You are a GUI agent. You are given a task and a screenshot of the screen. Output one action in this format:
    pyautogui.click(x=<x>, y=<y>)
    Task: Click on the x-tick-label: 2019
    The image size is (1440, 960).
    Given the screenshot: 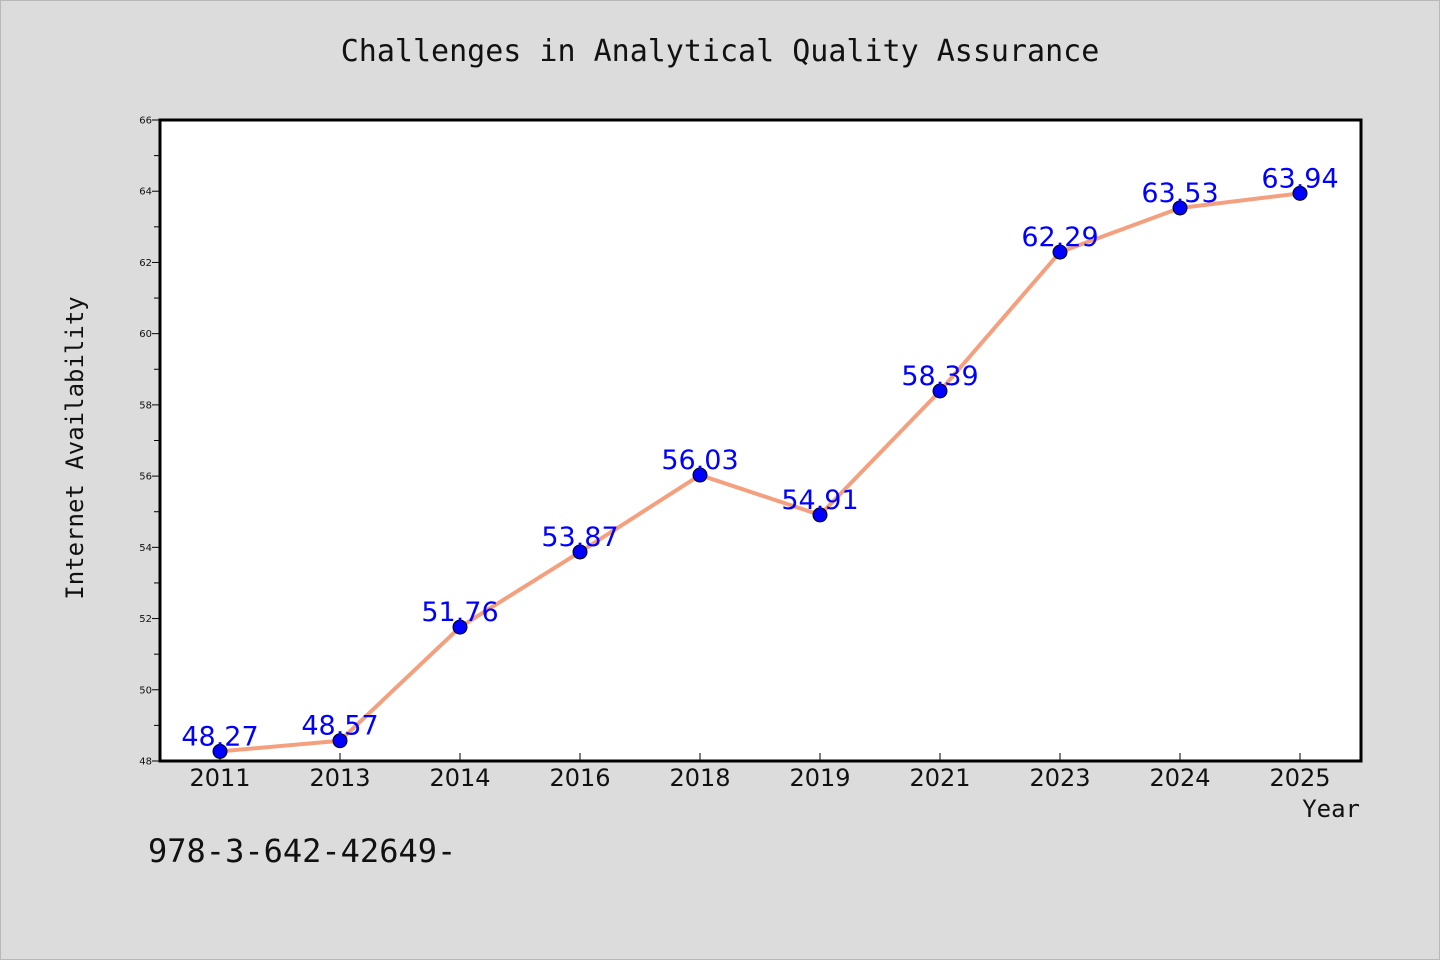 What is the action you would take?
    pyautogui.click(x=819, y=778)
    